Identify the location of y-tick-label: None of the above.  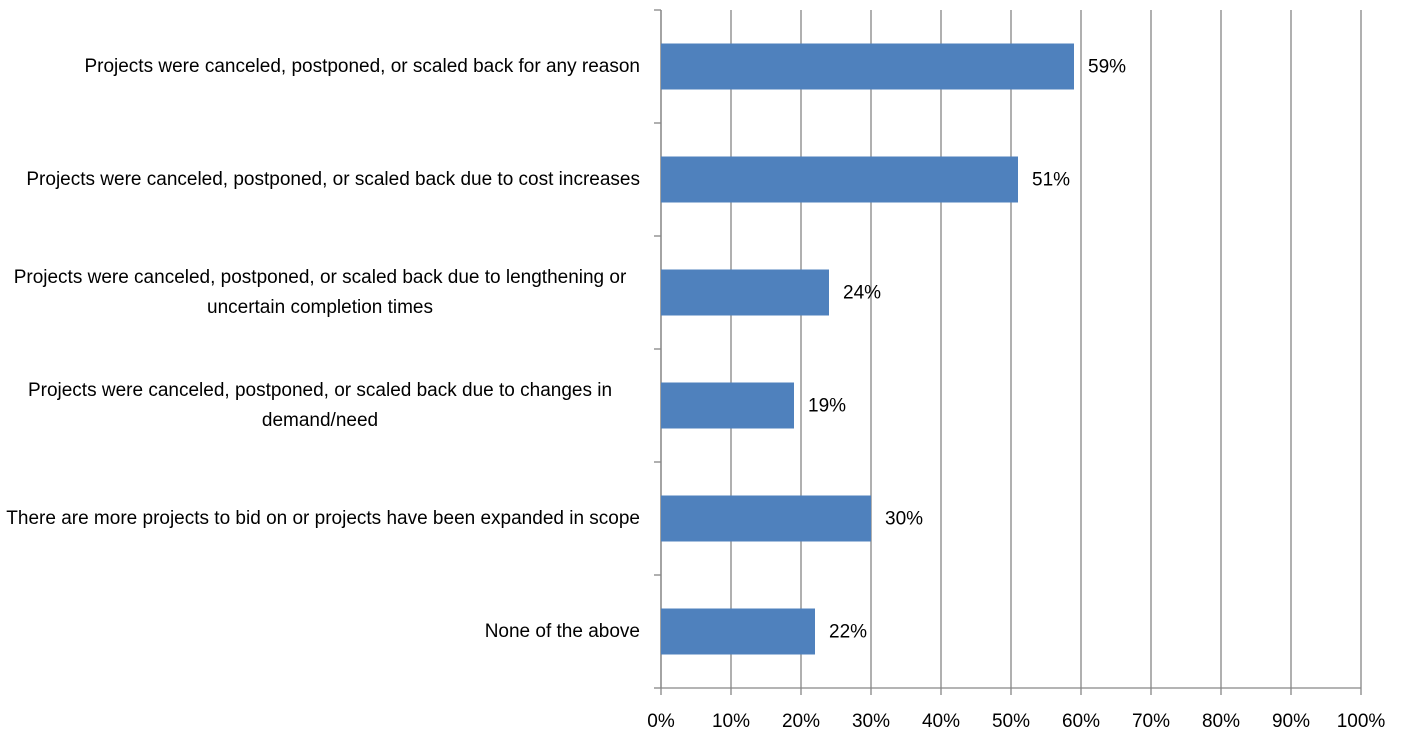
(562, 631).